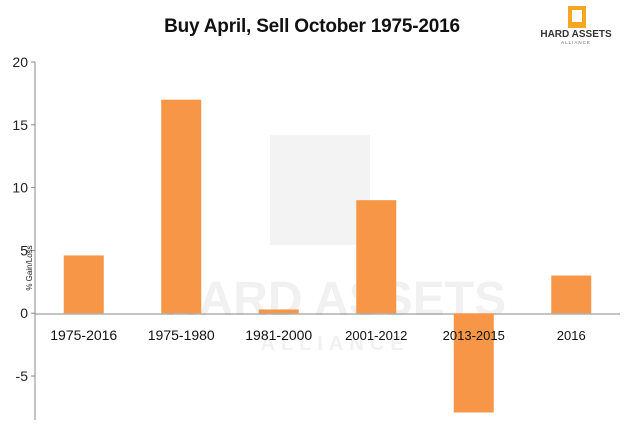 The width and height of the screenshot is (624, 425). I want to click on x-tick-label: 2016, so click(571, 335).